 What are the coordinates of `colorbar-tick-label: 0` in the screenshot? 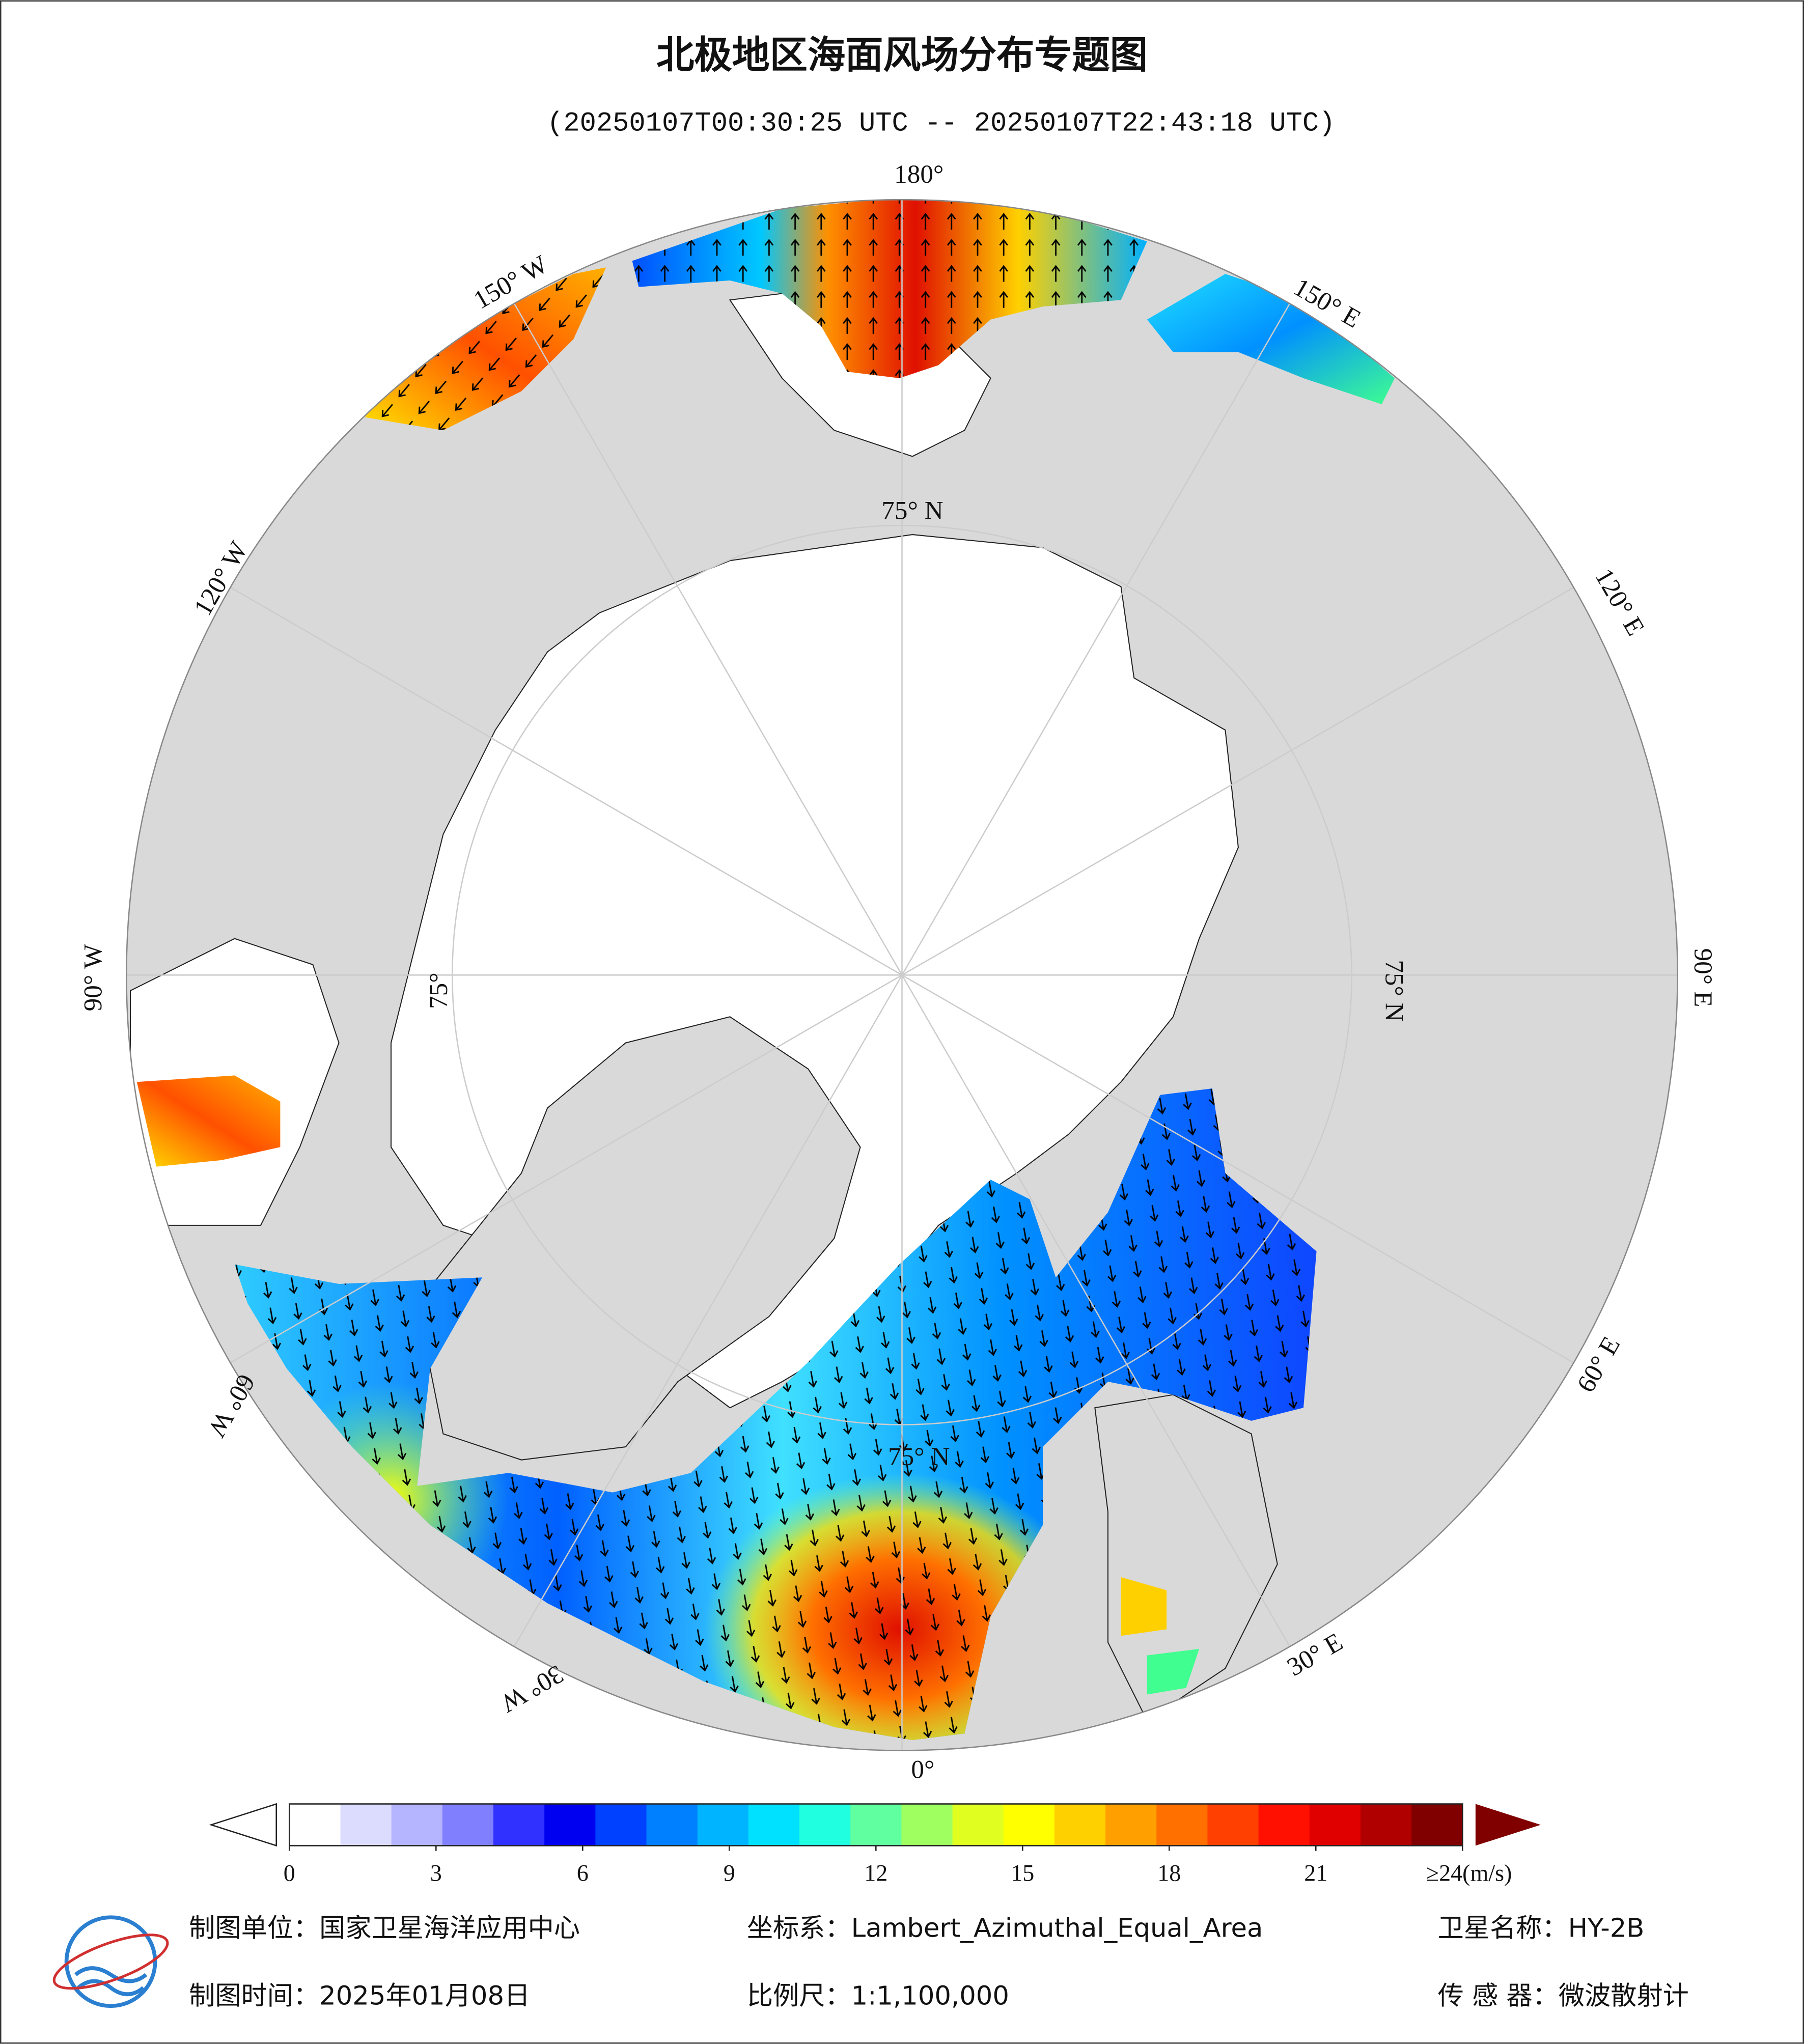 It's located at (289, 1873).